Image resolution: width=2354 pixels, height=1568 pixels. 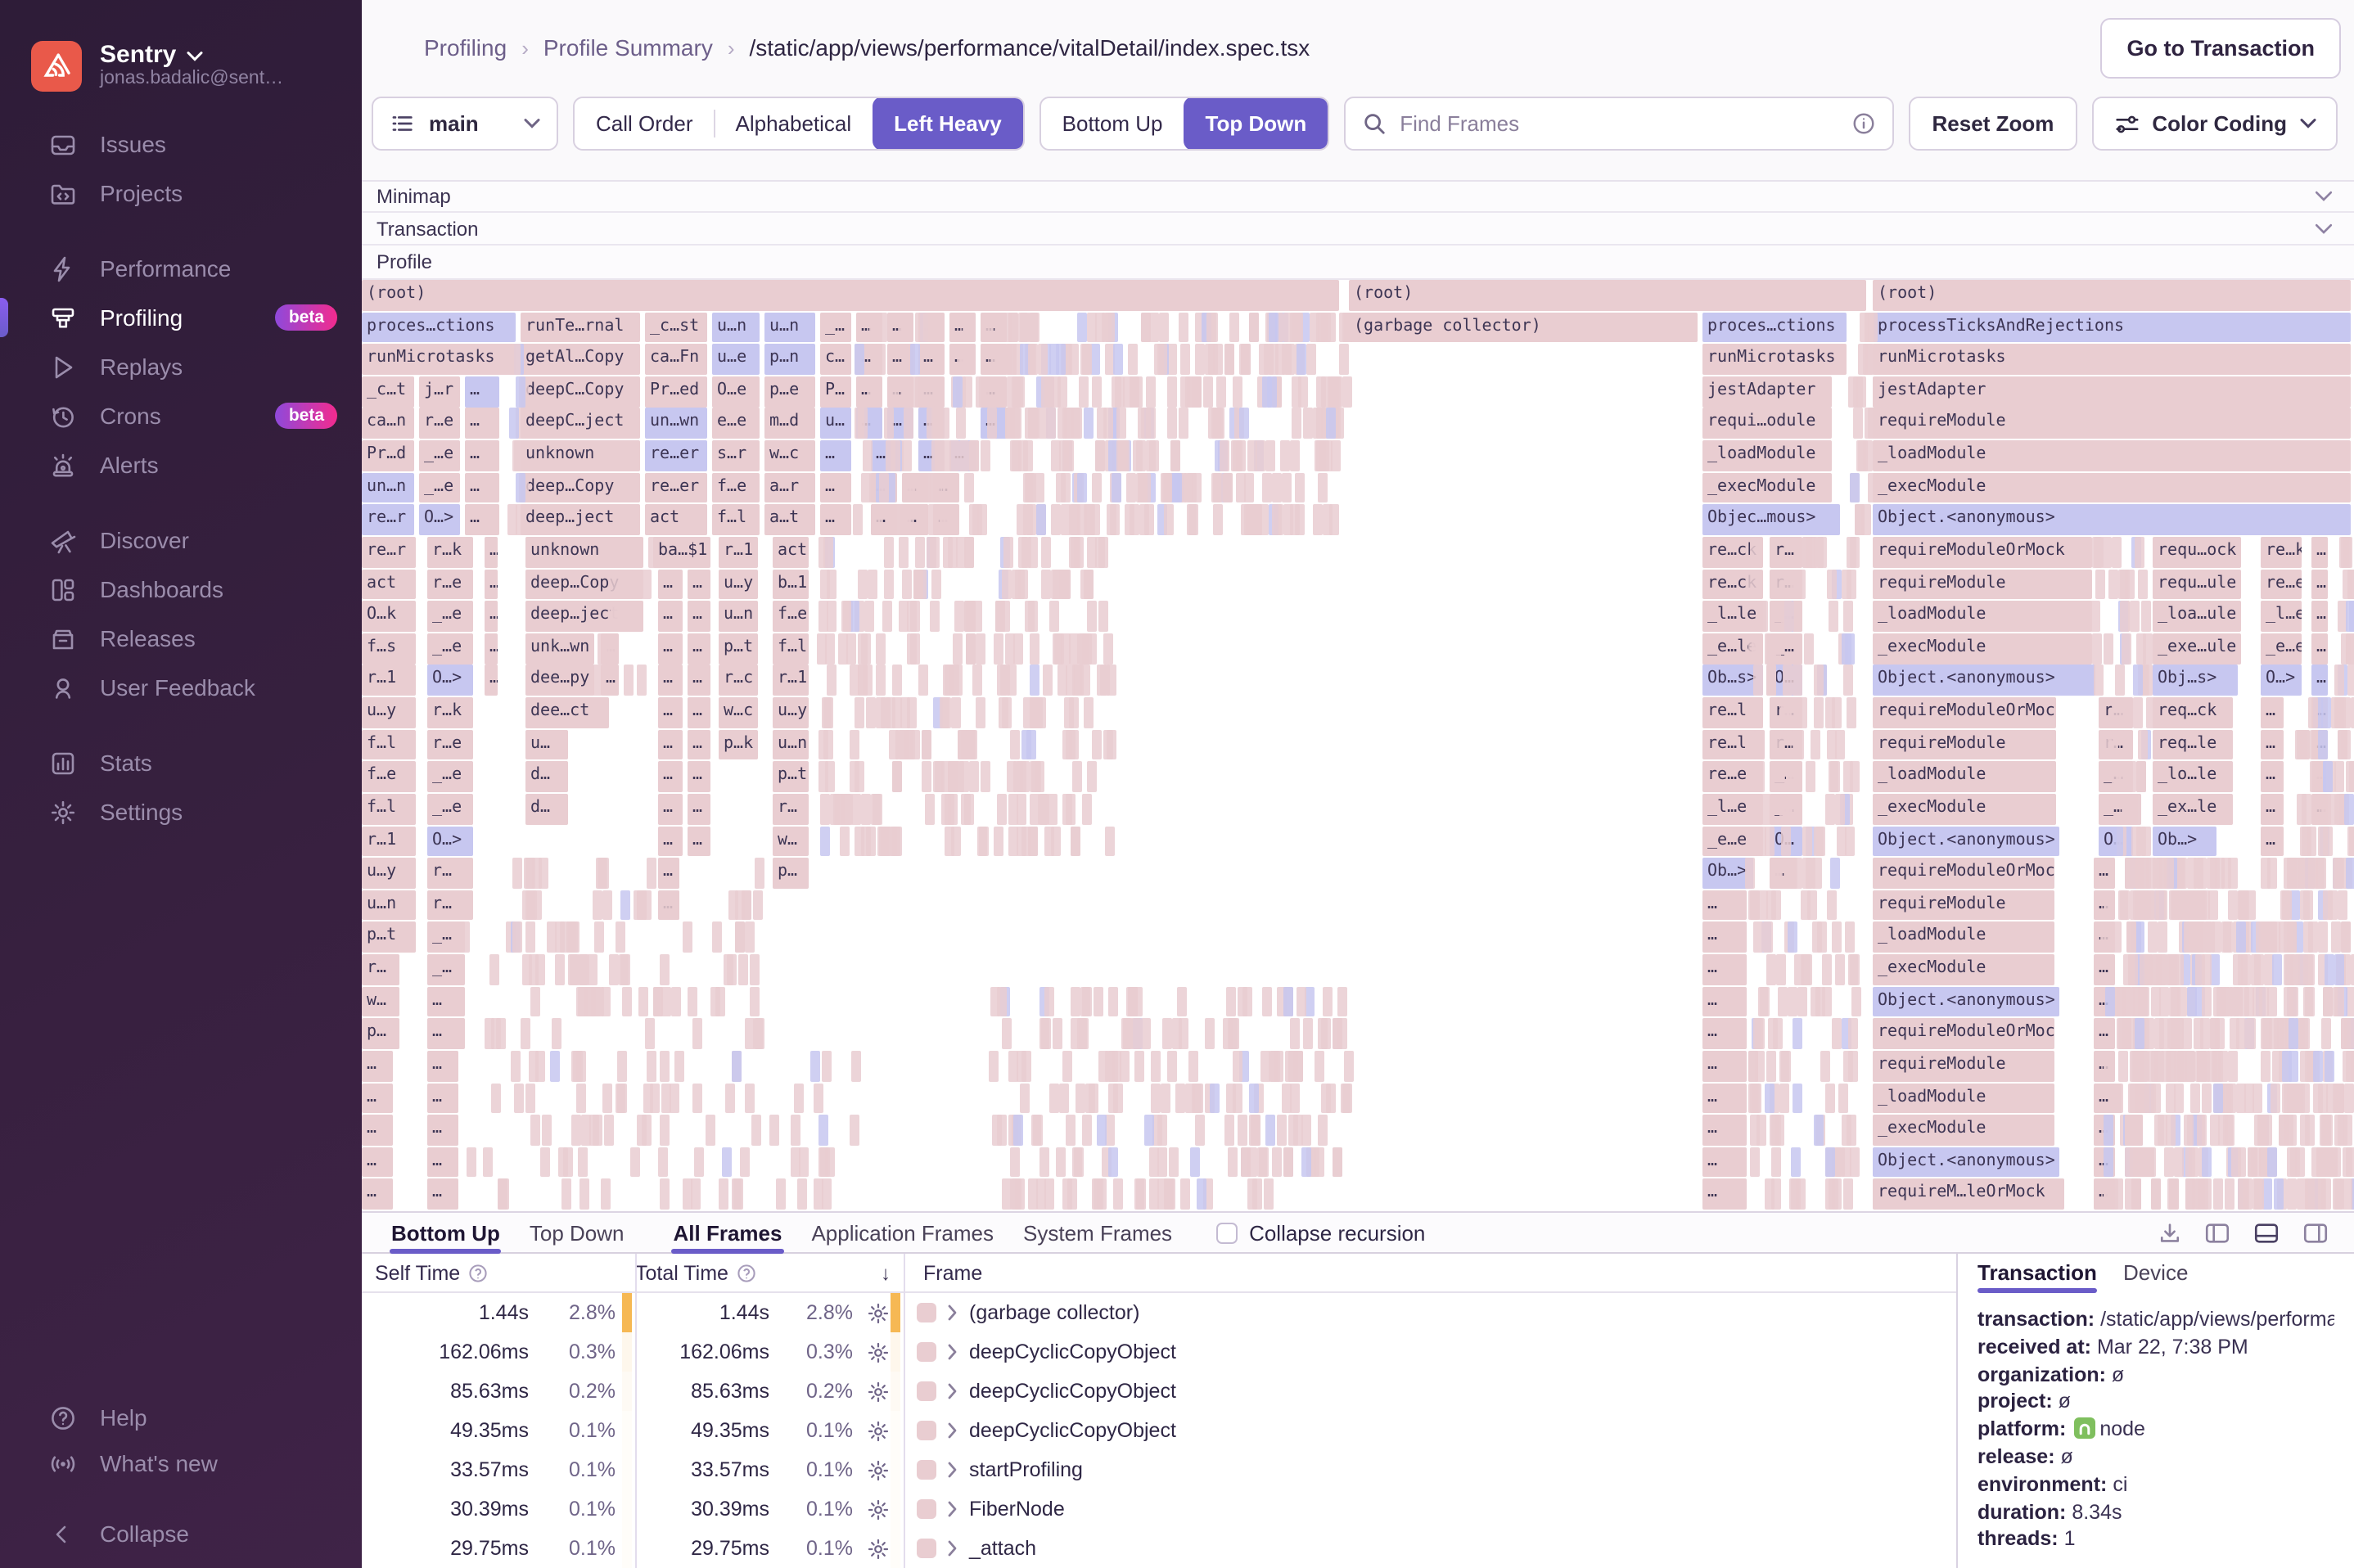 I want to click on flame-frame: un…wn, so click(x=676, y=423).